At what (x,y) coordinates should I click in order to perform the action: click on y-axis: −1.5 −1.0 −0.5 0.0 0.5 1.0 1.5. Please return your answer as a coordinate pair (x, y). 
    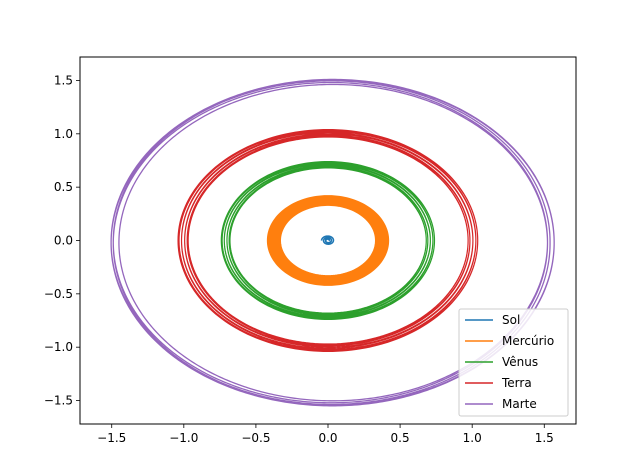
    Looking at the image, I should click on (62, 240).